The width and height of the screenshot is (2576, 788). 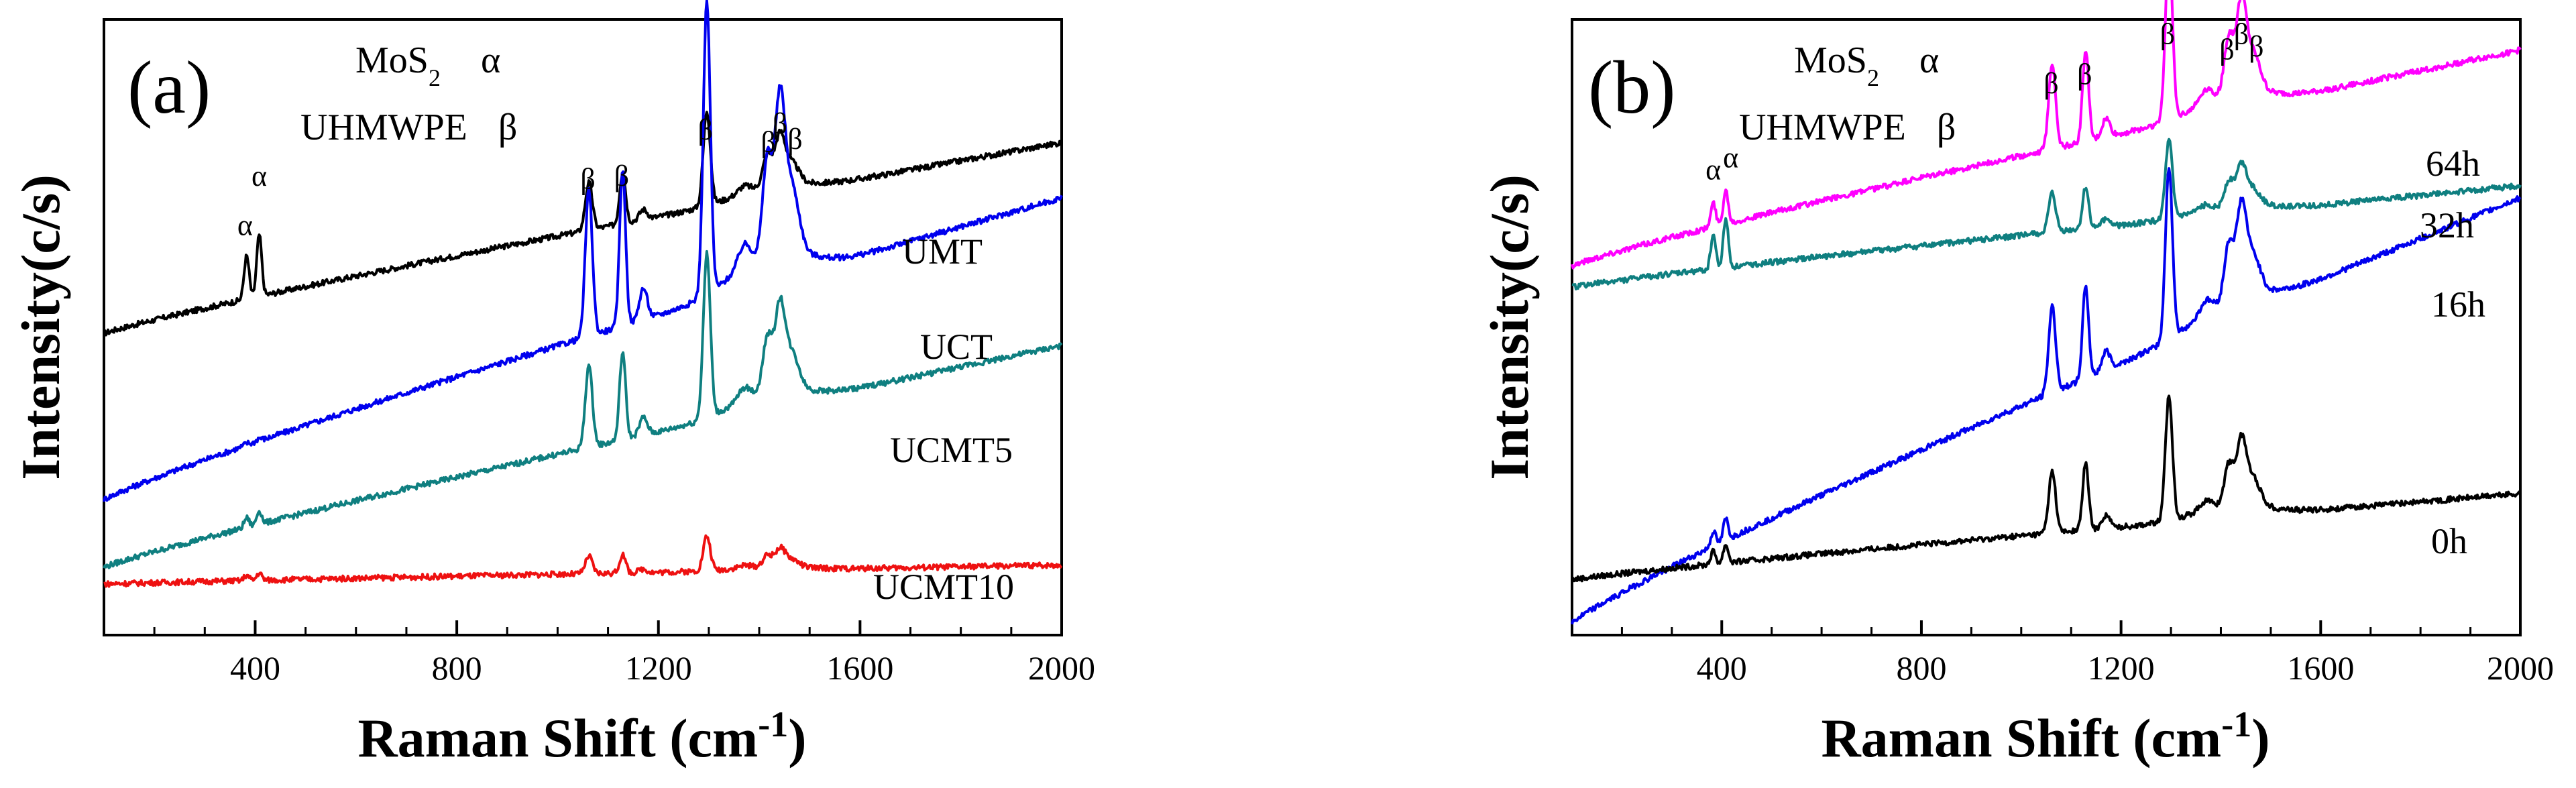 I want to click on series-label-umt: UMT, so click(x=942, y=251).